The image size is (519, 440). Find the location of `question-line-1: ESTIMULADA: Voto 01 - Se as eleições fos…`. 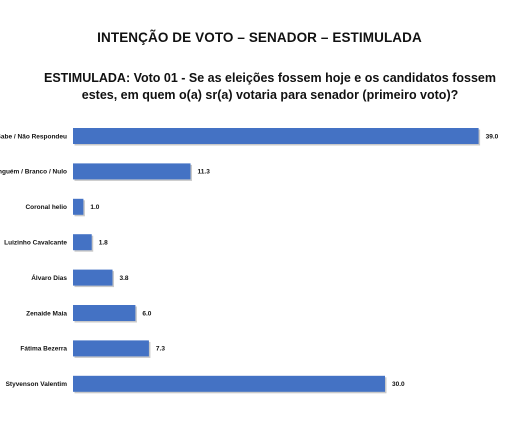

question-line-1: ESTIMULADA: Voto 01 - Se as eleições fos… is located at coordinates (270, 78).